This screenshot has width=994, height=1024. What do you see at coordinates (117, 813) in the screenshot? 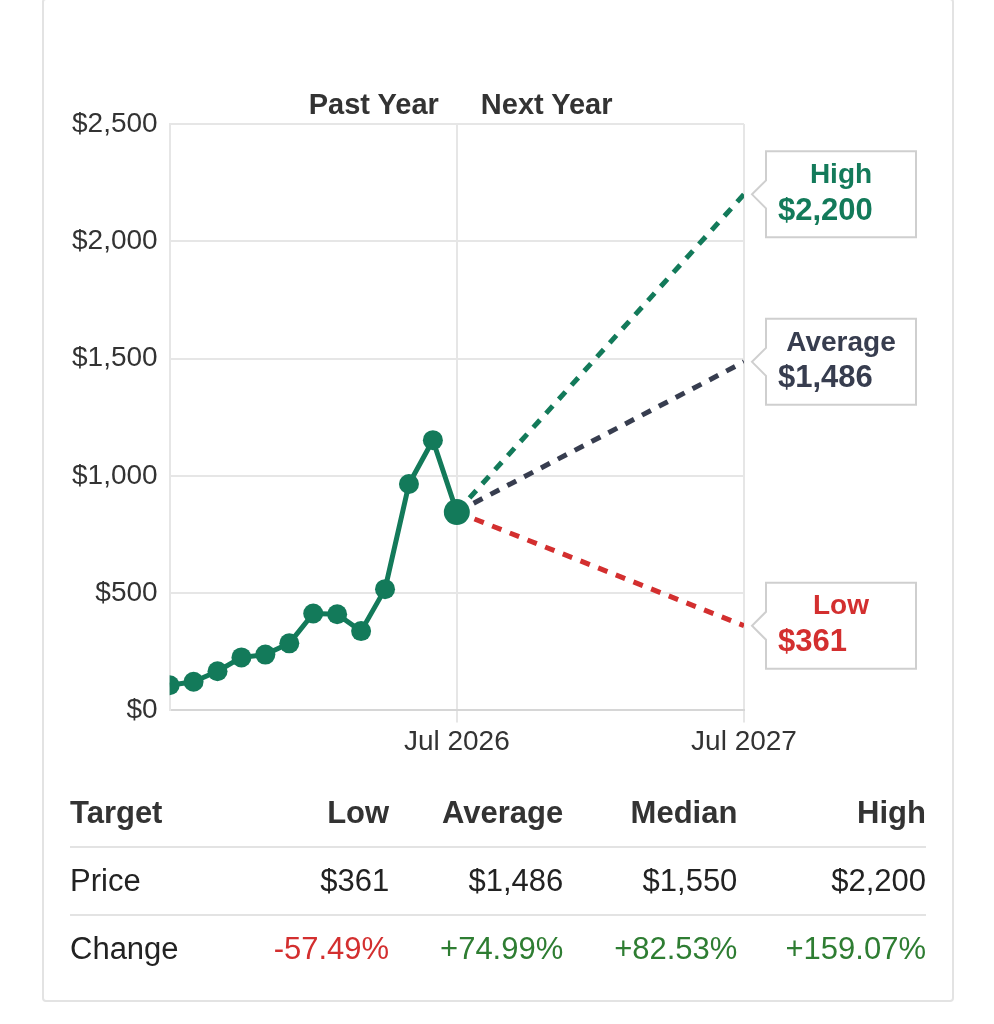
I see `text: Target` at bounding box center [117, 813].